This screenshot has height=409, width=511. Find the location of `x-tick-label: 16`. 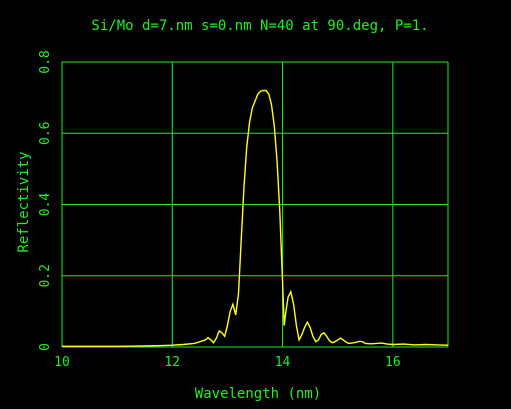

x-tick-label: 16 is located at coordinates (393, 362).